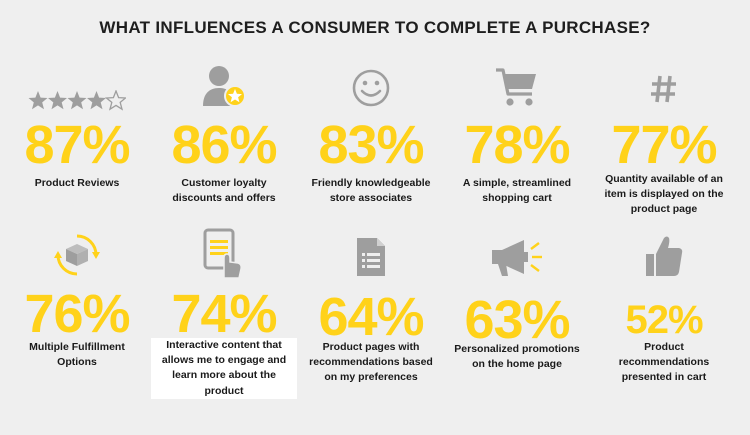  Describe the element at coordinates (77, 314) in the screenshot. I see `stat-percent: 76%` at that location.